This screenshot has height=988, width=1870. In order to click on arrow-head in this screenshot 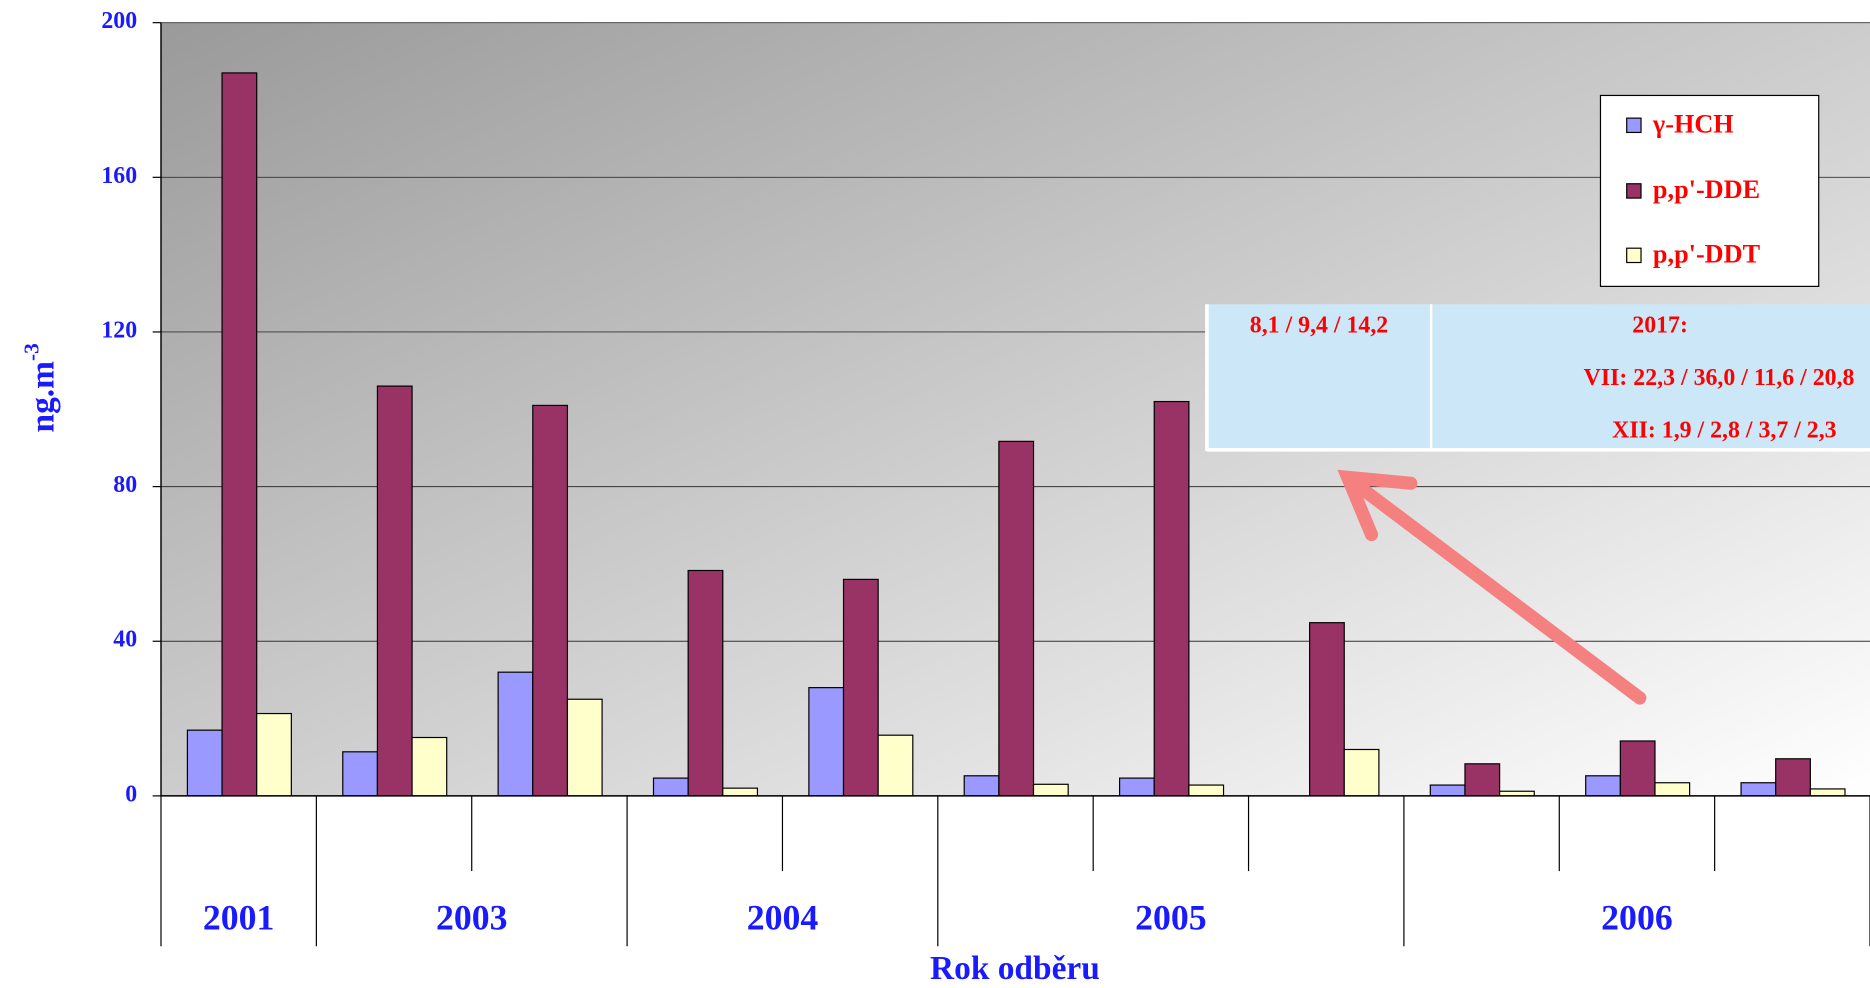, I will do `click(1377, 505)`.